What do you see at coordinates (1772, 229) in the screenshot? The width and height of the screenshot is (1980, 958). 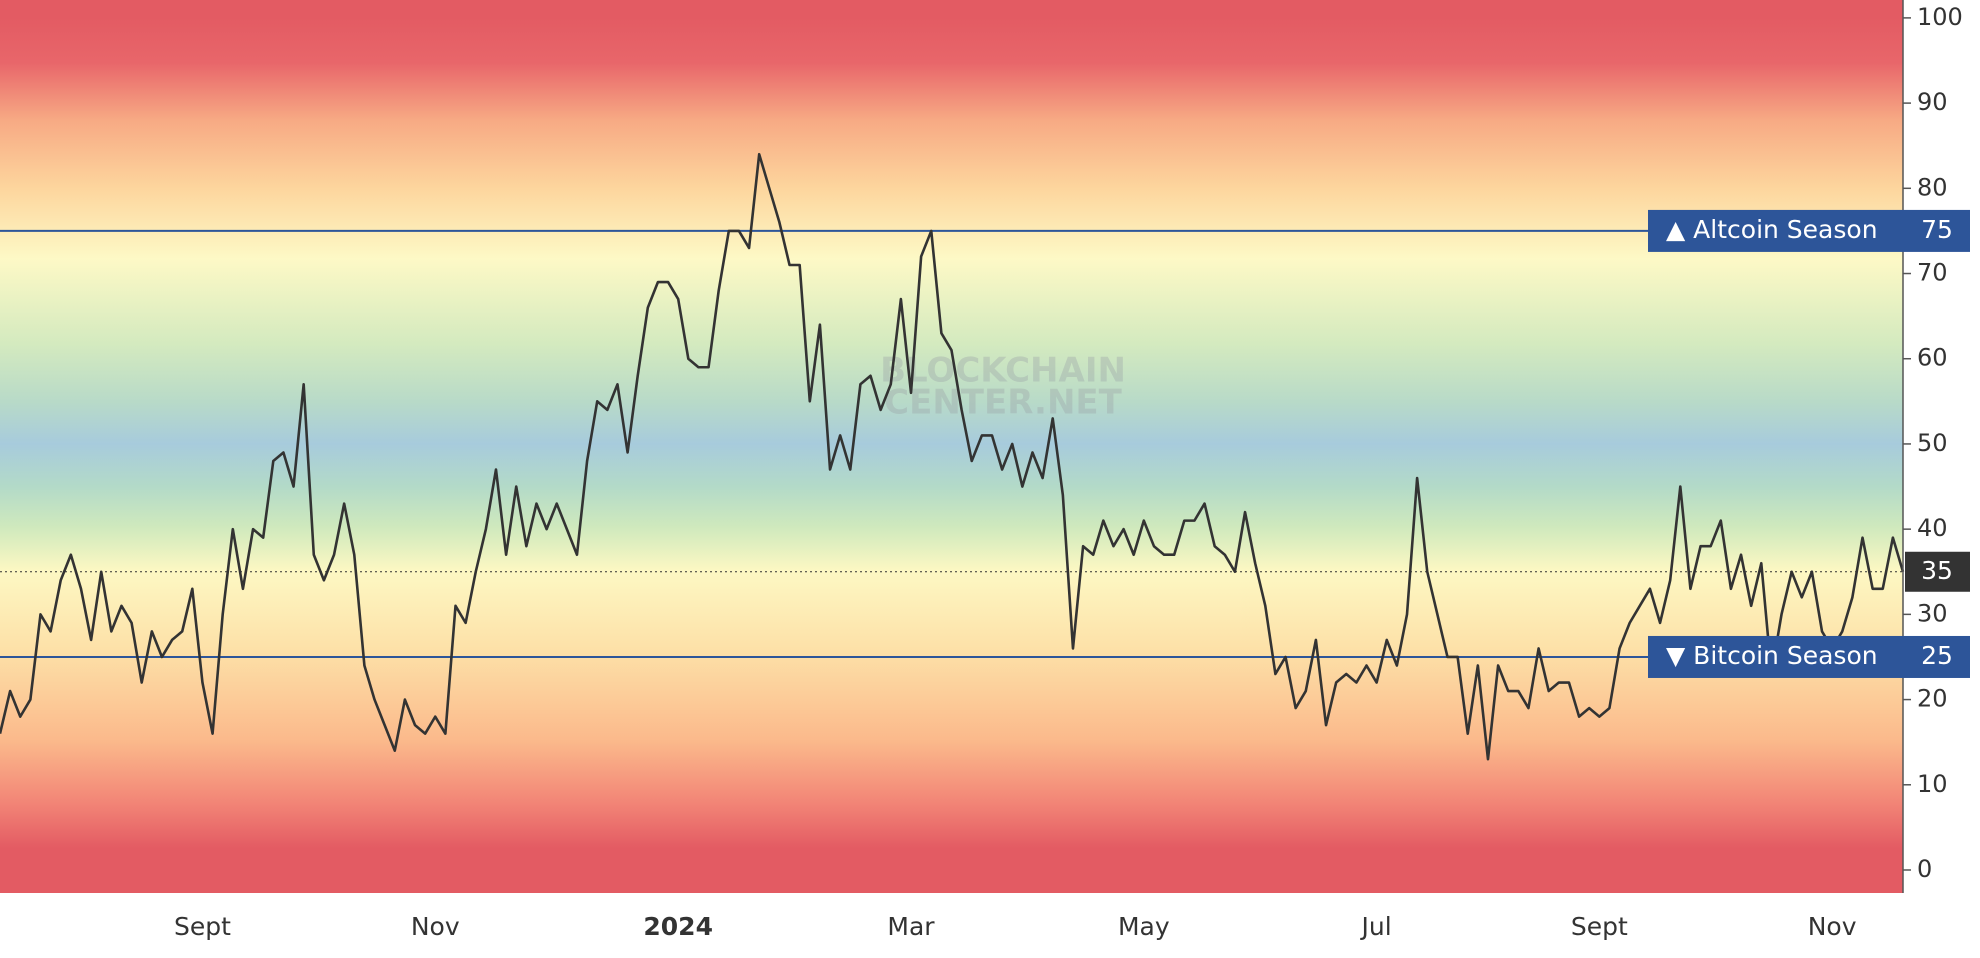 I see `annotation-label: ▲ Altcoin Season` at bounding box center [1772, 229].